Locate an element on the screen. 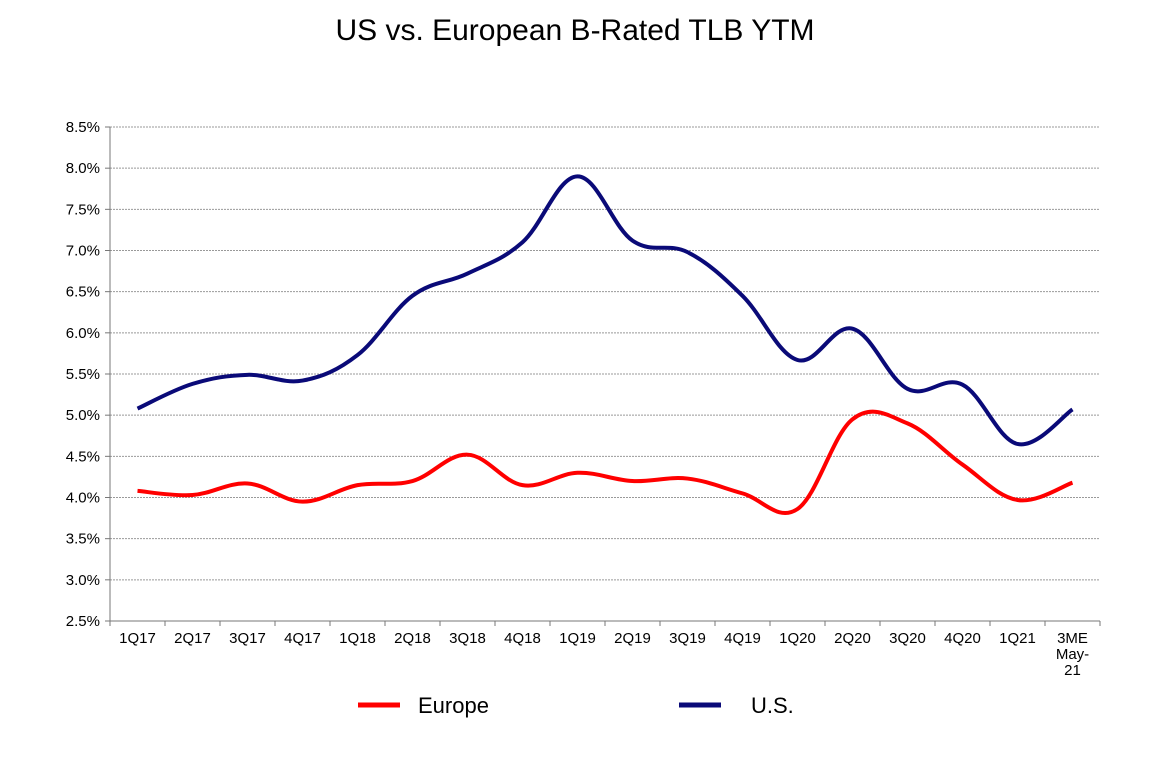 This screenshot has height=766, width=1150. y-tick-label: 6.0% is located at coordinates (83, 333).